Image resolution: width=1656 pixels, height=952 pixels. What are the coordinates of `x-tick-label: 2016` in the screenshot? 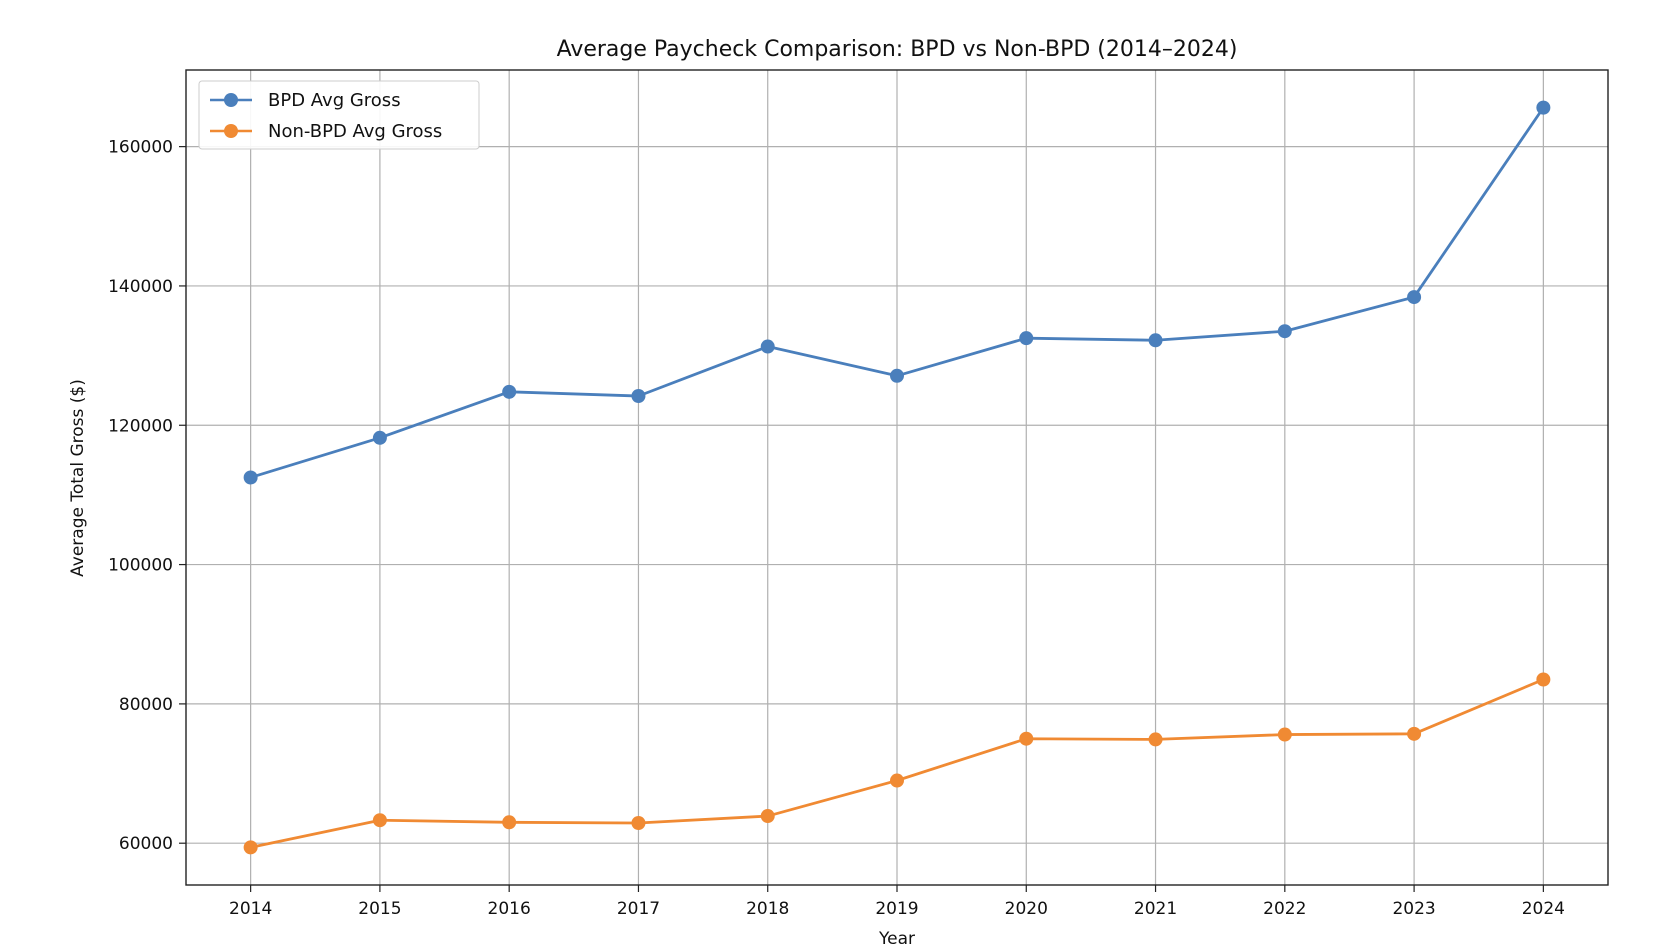 It's located at (509, 909).